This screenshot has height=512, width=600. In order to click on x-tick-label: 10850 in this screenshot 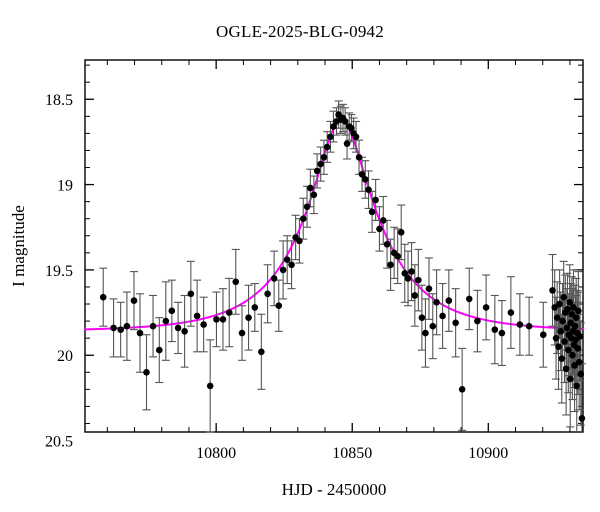, I will do `click(352, 453)`.